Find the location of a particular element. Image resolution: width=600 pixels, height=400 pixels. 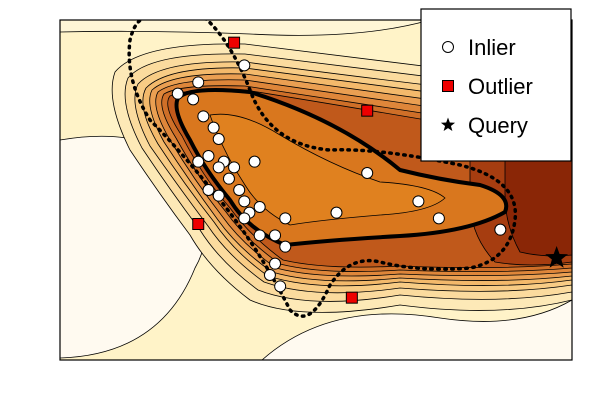

legend-label-query: Query is located at coordinates (498, 125).